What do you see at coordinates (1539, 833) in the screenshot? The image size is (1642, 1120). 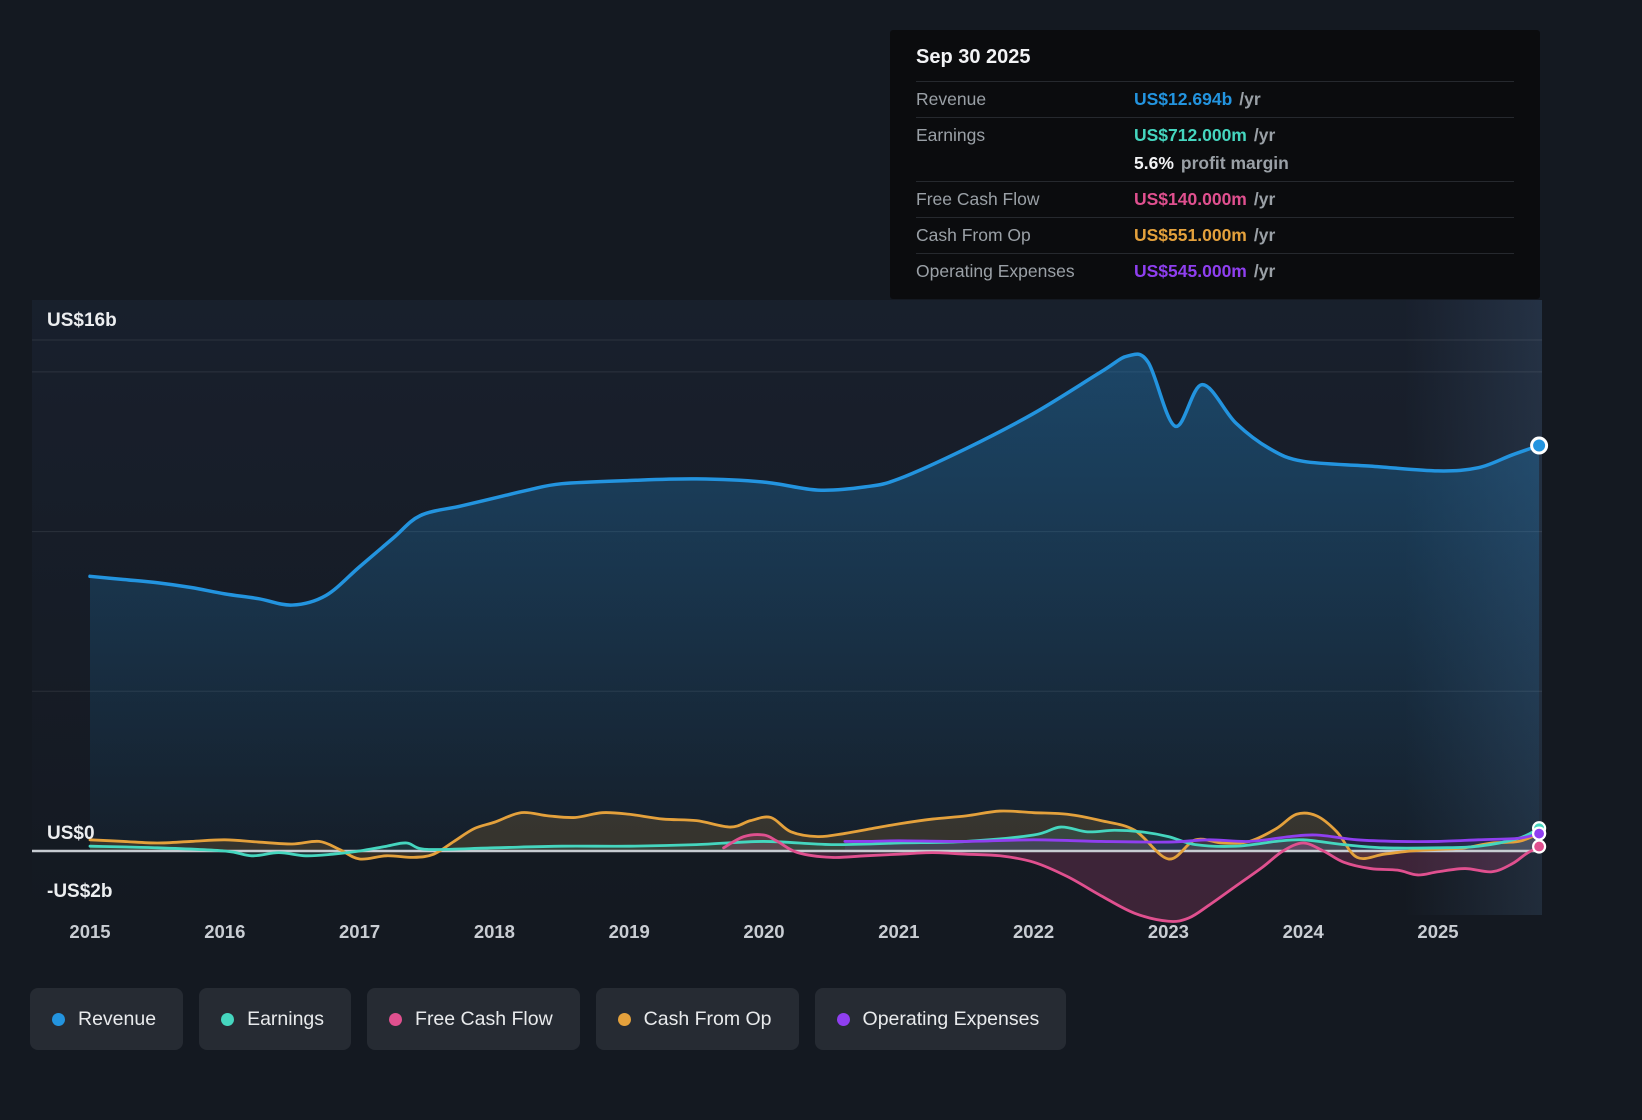 I see `operating-expenses-end-marker` at bounding box center [1539, 833].